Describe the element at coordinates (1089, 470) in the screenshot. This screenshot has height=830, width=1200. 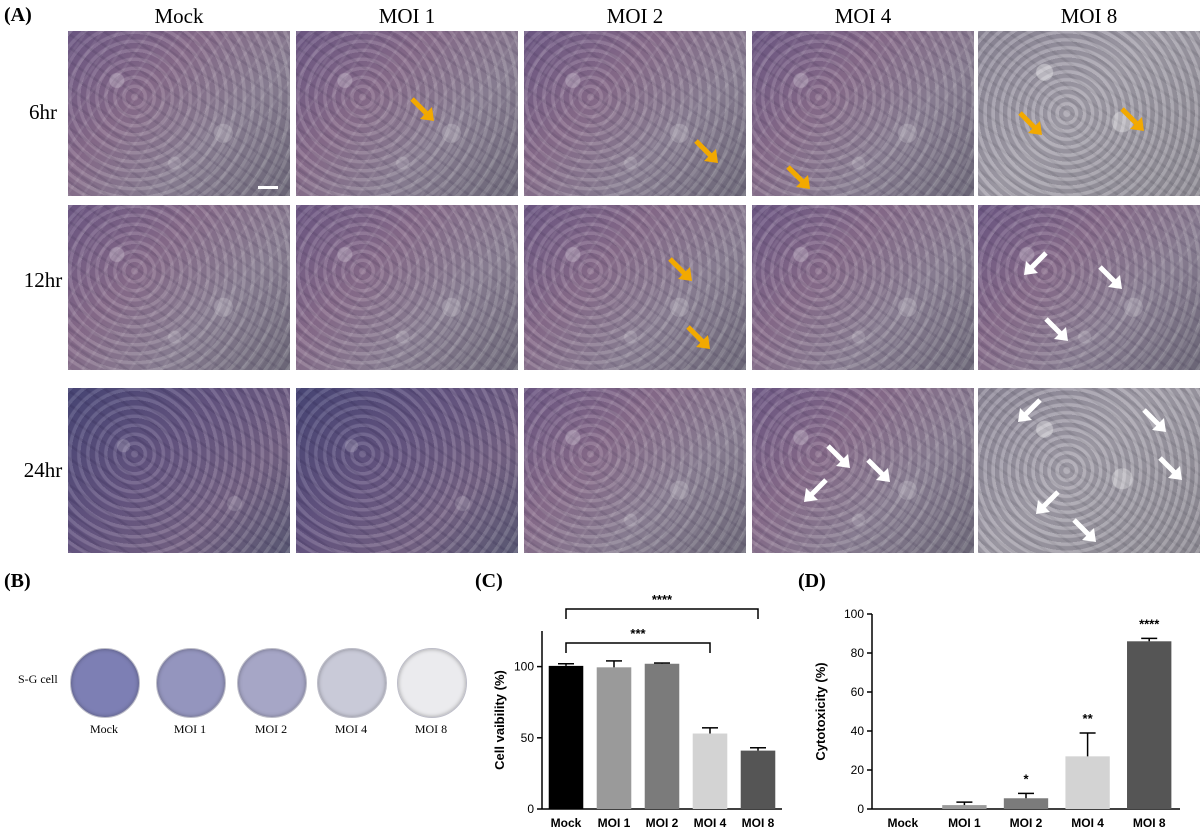
I see `micrograph-24hr-moi8` at that location.